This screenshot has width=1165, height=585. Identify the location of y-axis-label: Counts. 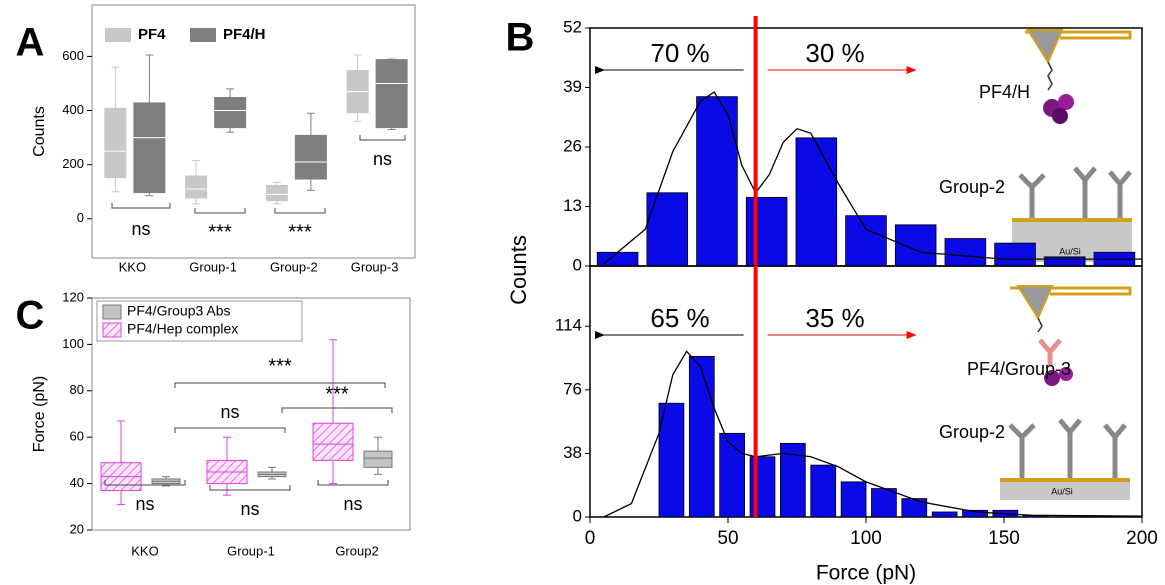
(39, 131).